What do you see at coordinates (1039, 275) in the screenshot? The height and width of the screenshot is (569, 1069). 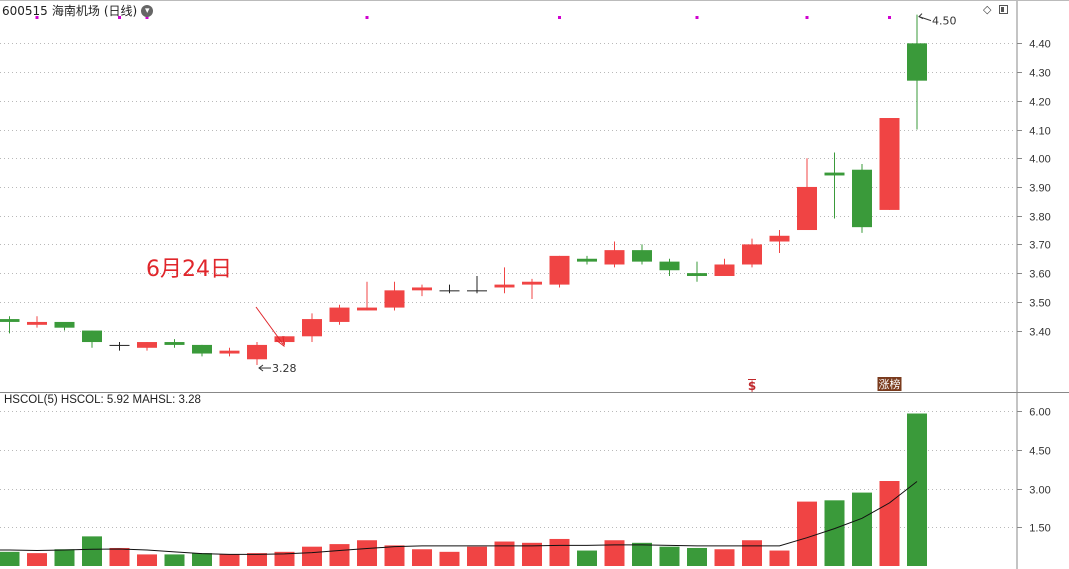 I see `y-tick-label: 3.60` at bounding box center [1039, 275].